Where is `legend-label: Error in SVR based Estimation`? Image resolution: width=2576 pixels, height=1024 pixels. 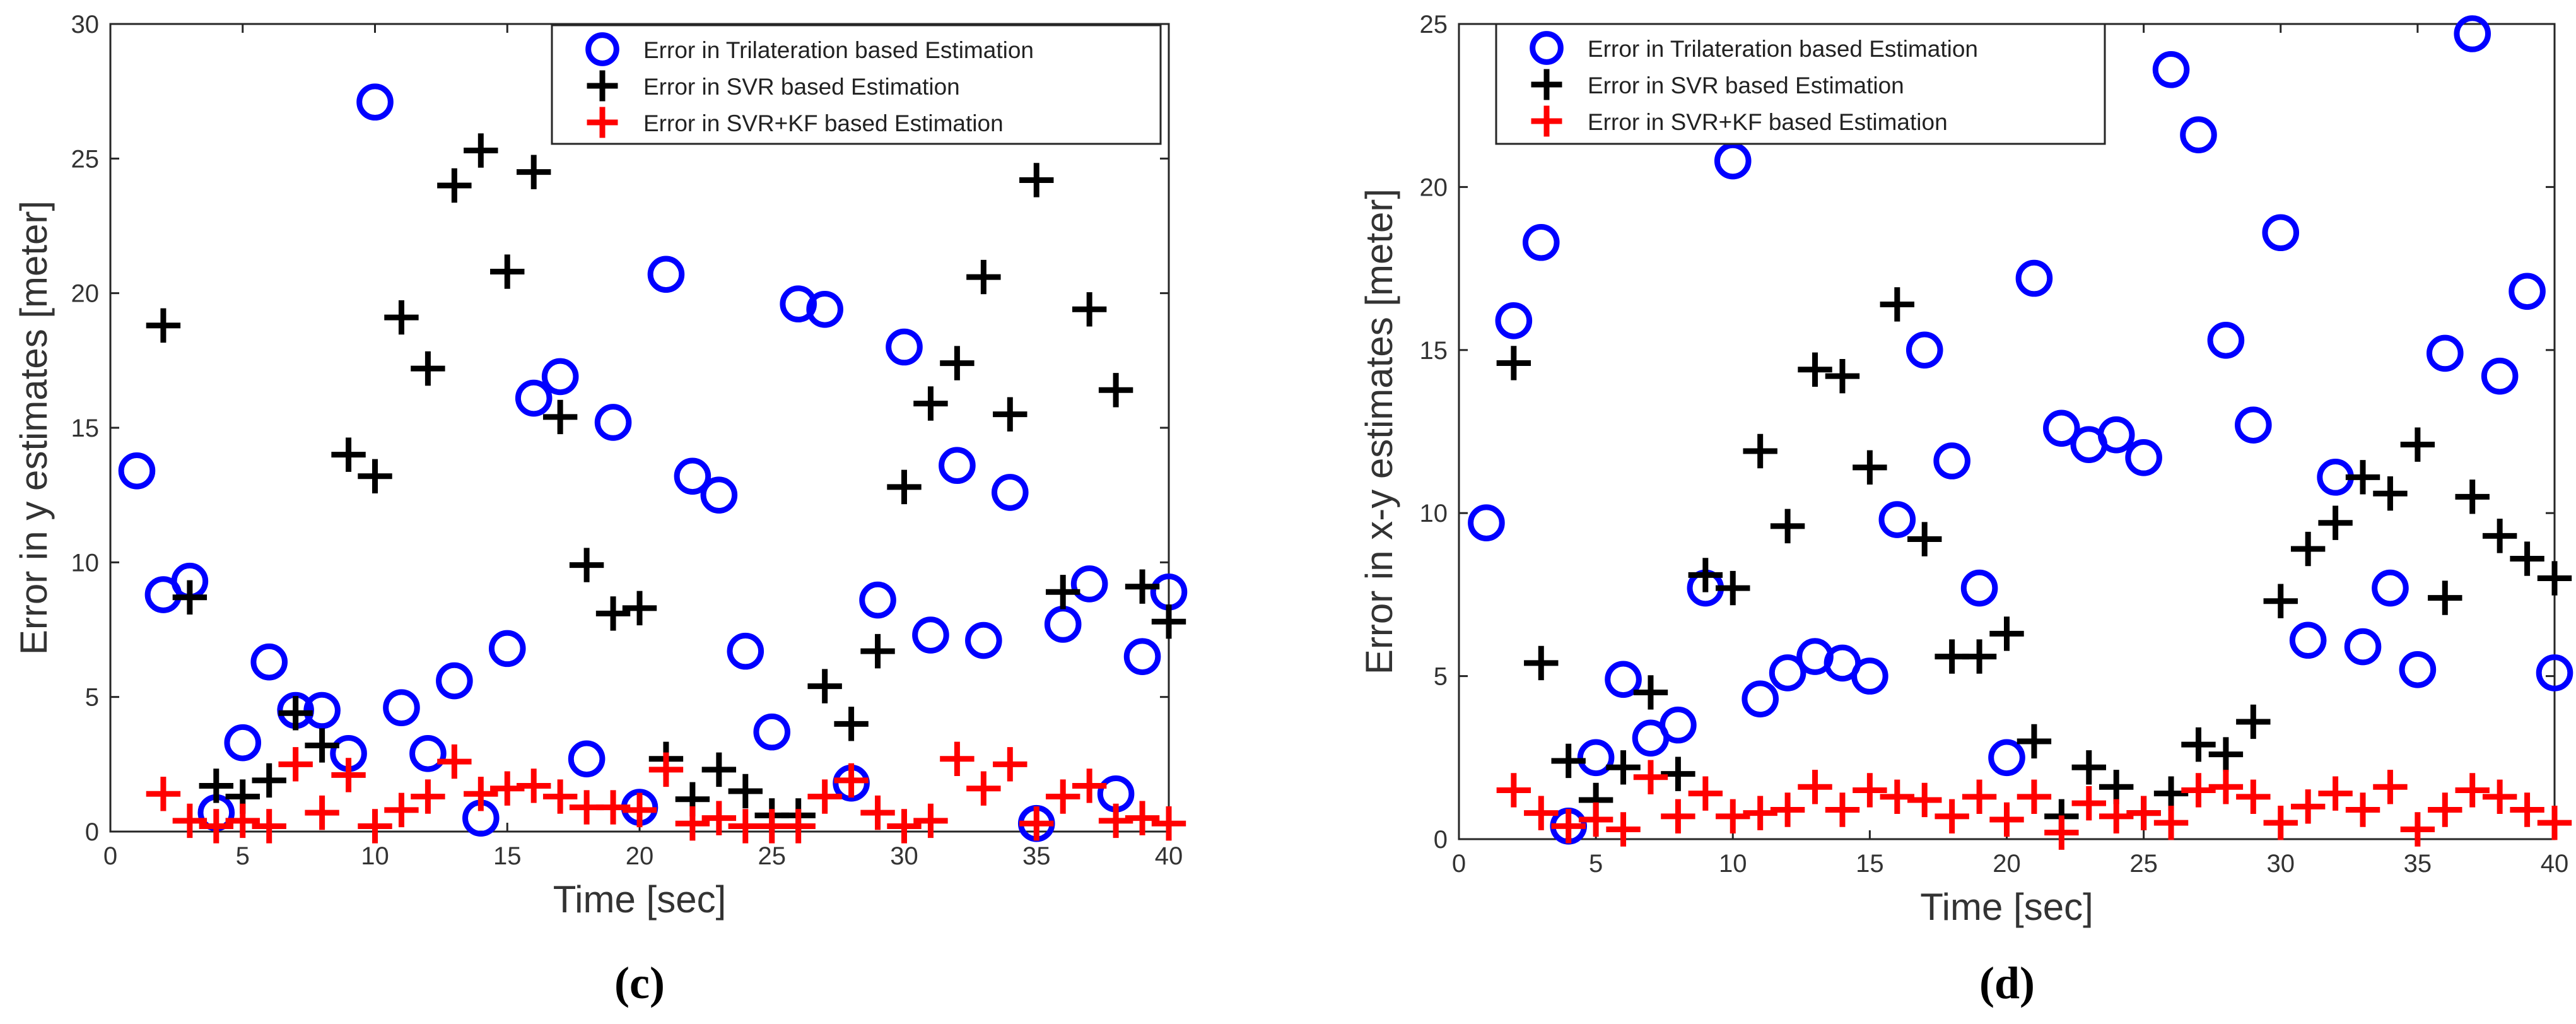
legend-label: Error in SVR based Estimation is located at coordinates (1746, 85).